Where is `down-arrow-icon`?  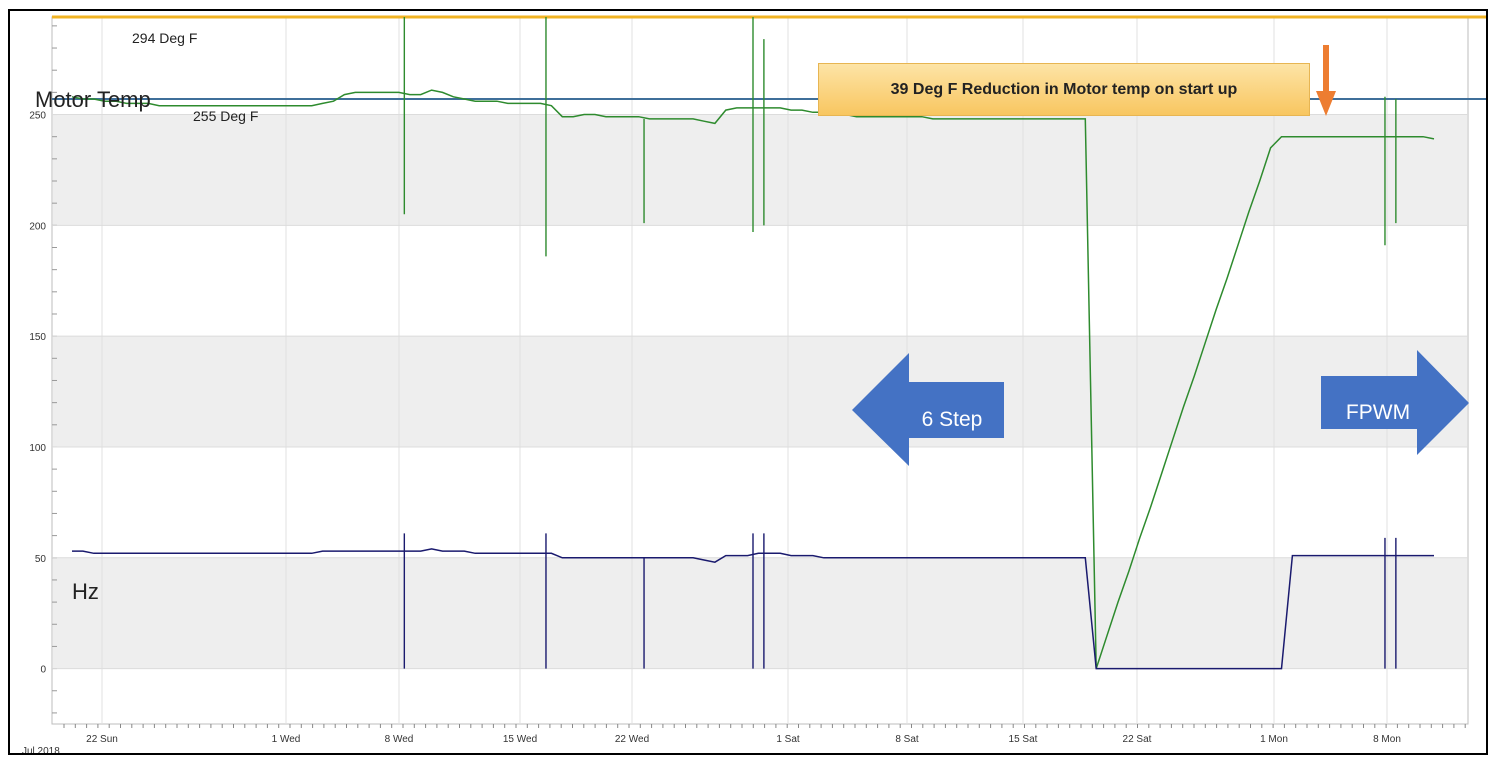
down-arrow-icon is located at coordinates (1326, 80).